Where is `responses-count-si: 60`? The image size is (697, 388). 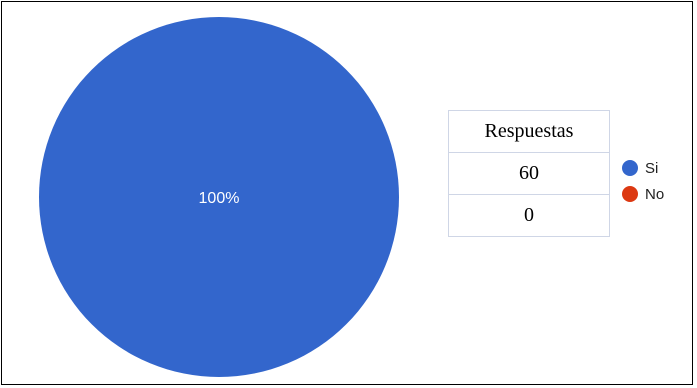
responses-count-si: 60 is located at coordinates (529, 173).